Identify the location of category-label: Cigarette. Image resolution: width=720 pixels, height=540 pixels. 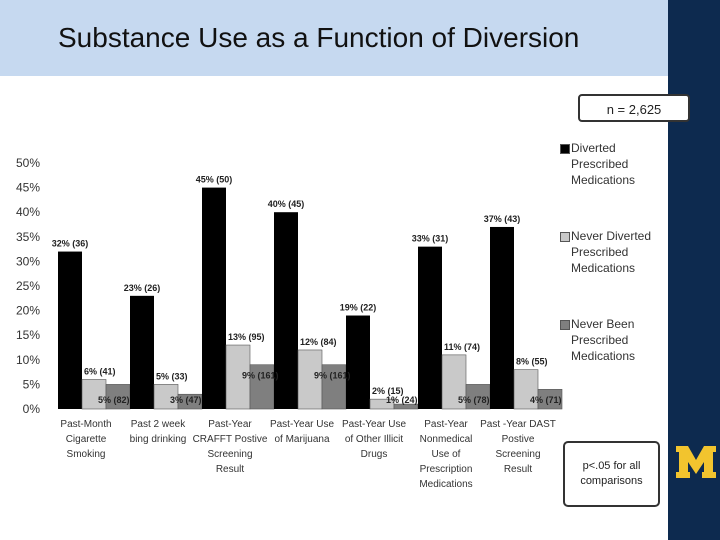
(86, 439).